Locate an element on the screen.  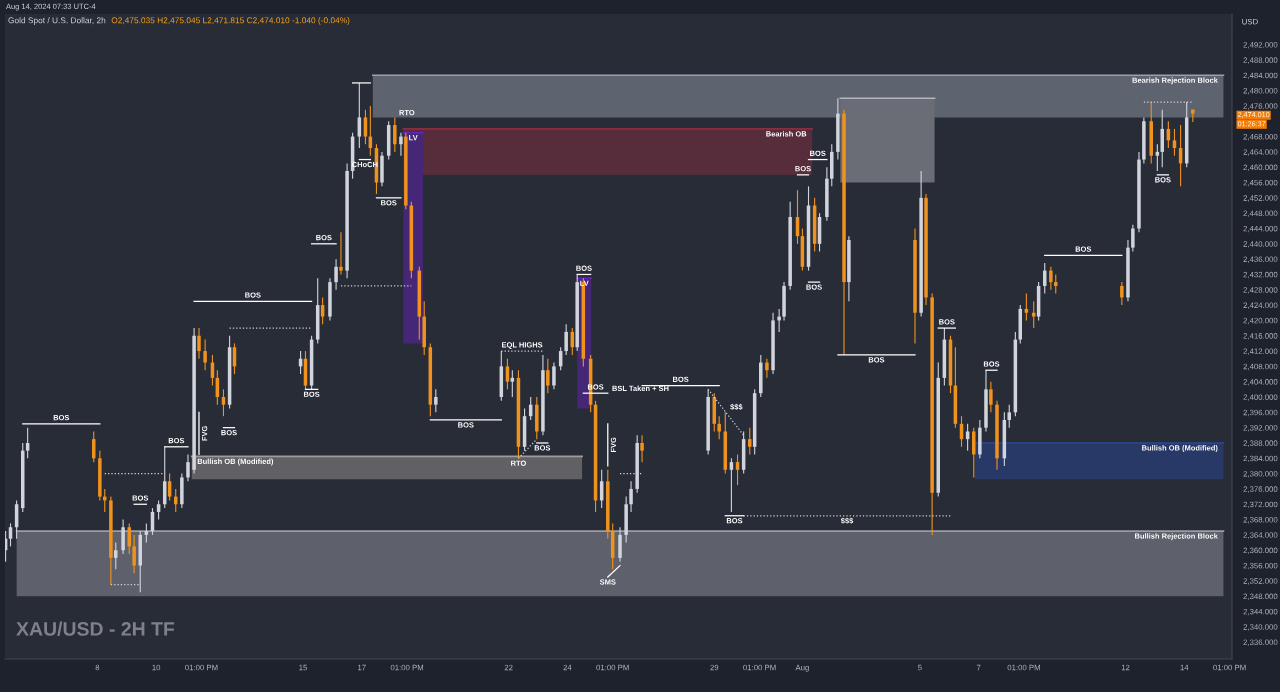
chart-title: Gold Spot / U.S. Dollar, 2h is located at coordinates (57, 21).